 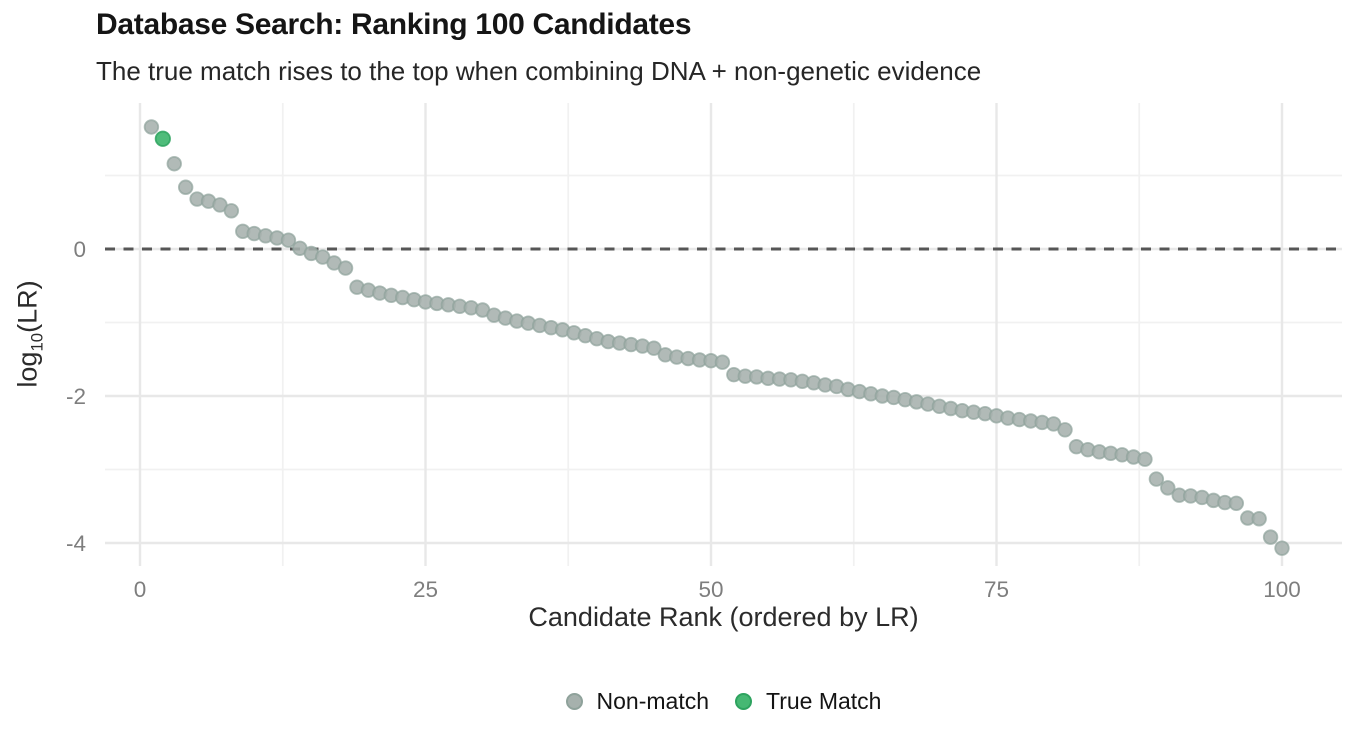 What do you see at coordinates (425, 589) in the screenshot?
I see `x-tick-label: 25` at bounding box center [425, 589].